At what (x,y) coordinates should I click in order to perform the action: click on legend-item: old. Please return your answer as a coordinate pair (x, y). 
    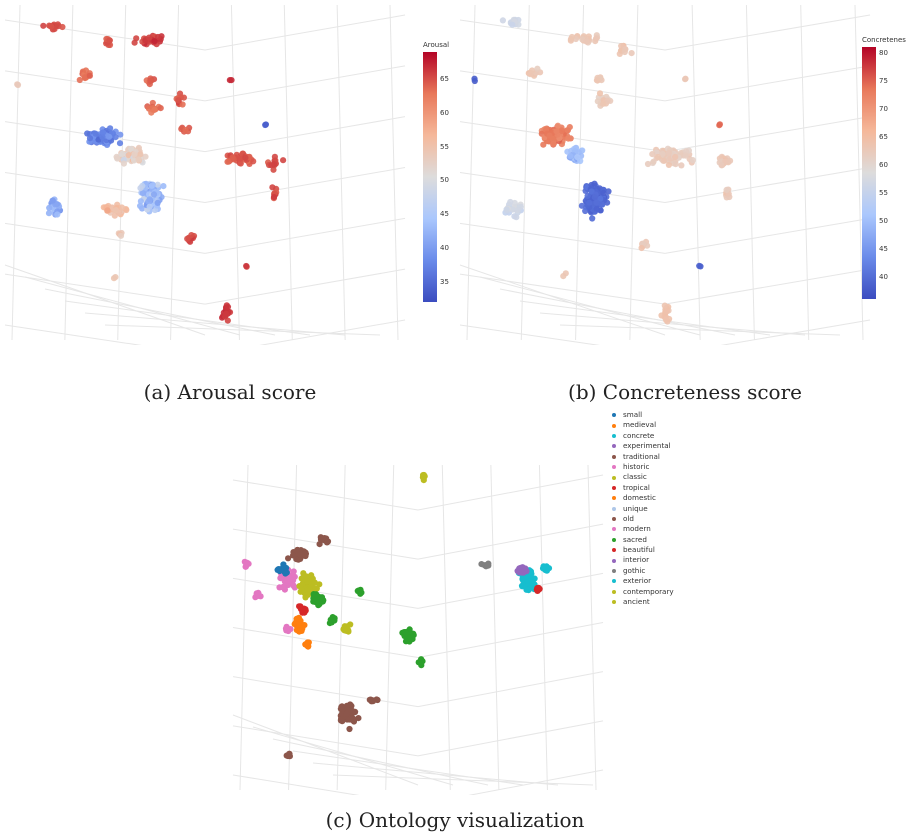
    Looking at the image, I should click on (643, 519).